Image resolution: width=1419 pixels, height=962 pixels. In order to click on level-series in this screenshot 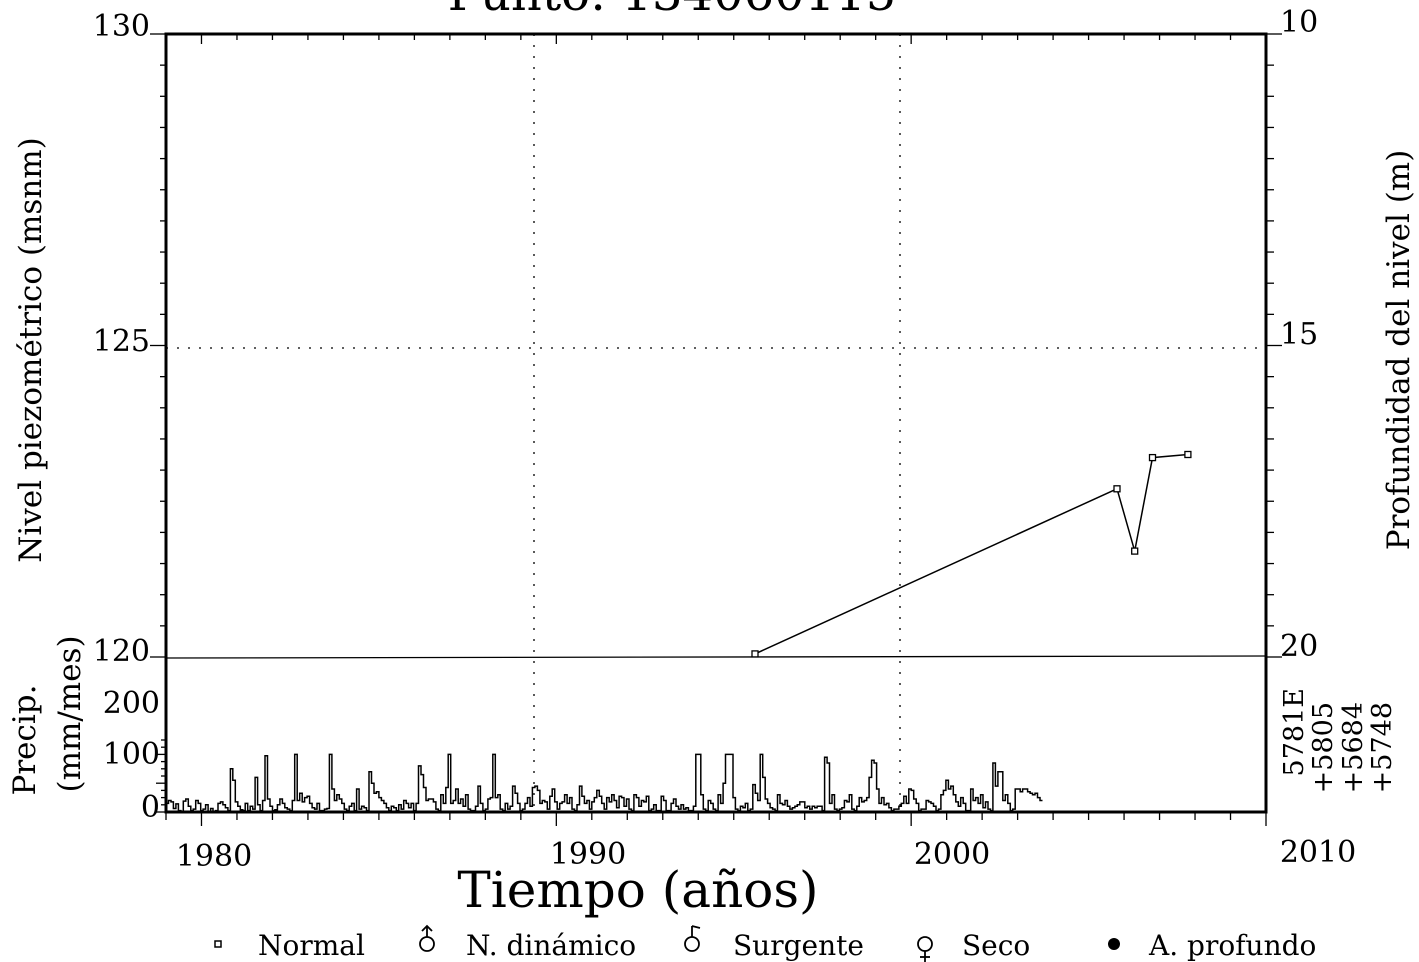, I will do `click(971, 554)`.